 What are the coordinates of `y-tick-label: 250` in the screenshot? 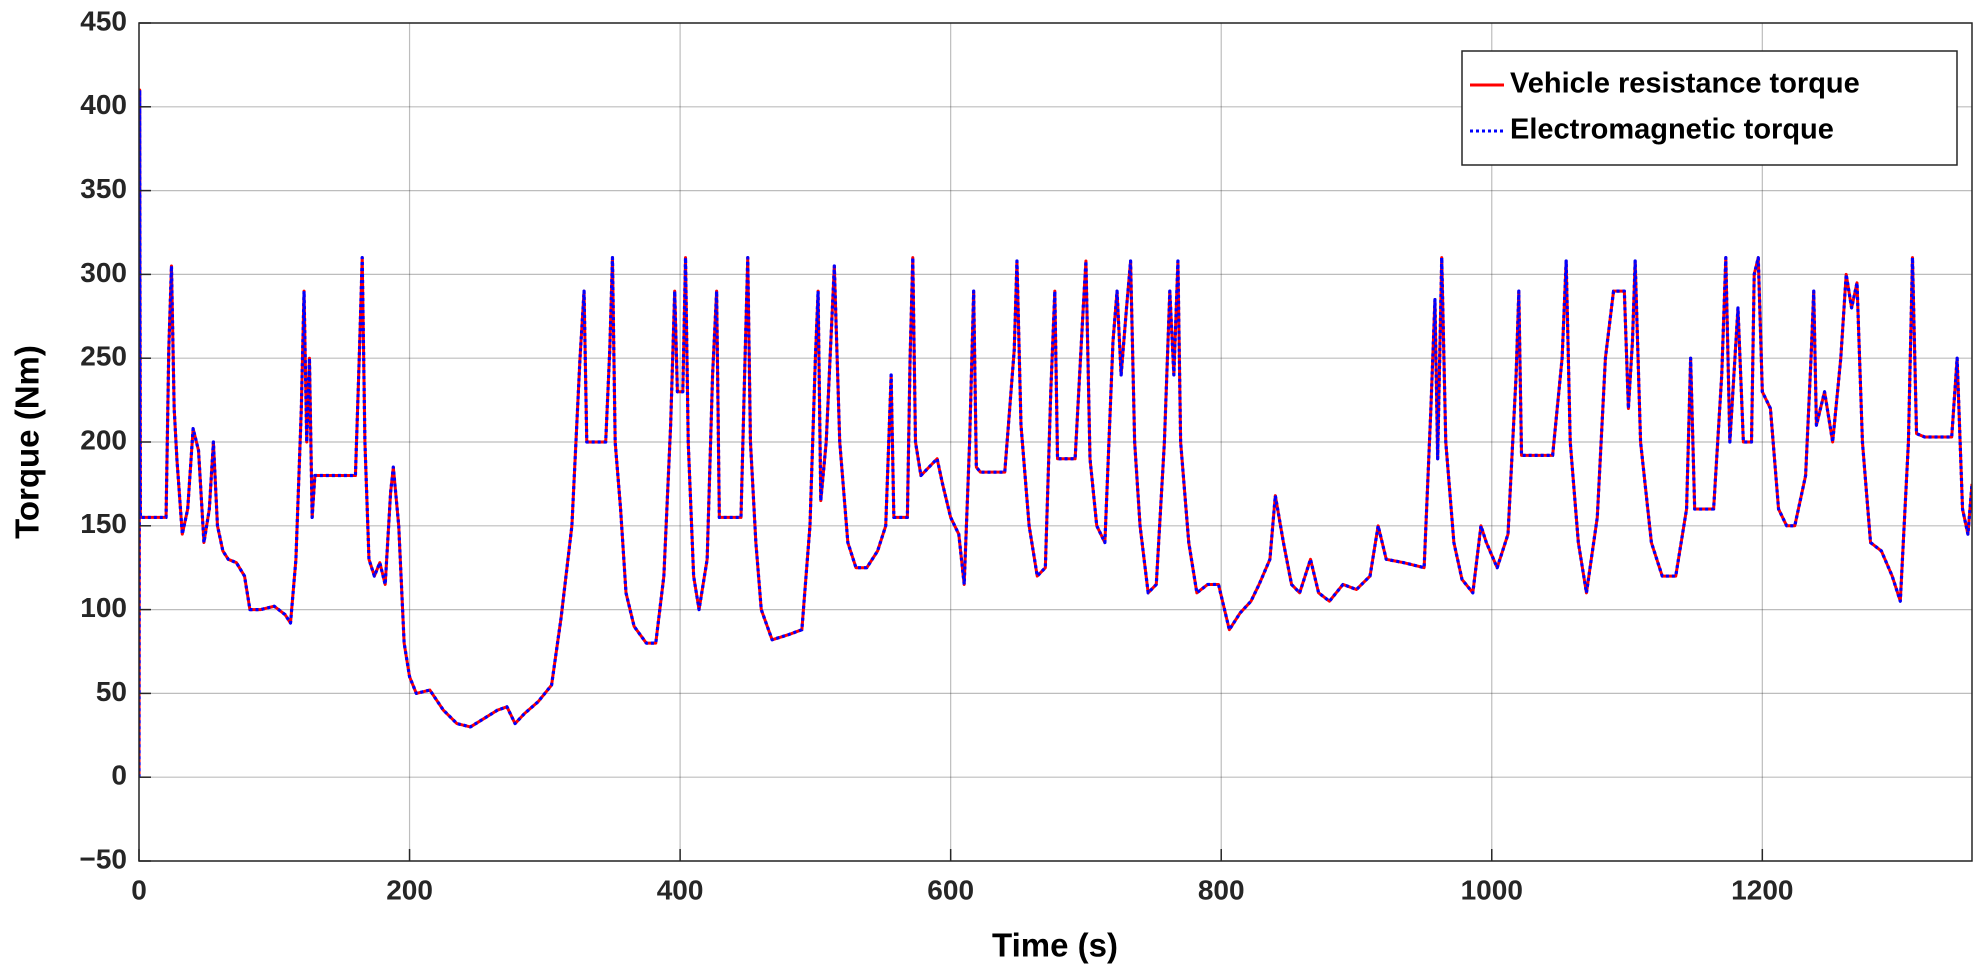 It's located at (103, 356).